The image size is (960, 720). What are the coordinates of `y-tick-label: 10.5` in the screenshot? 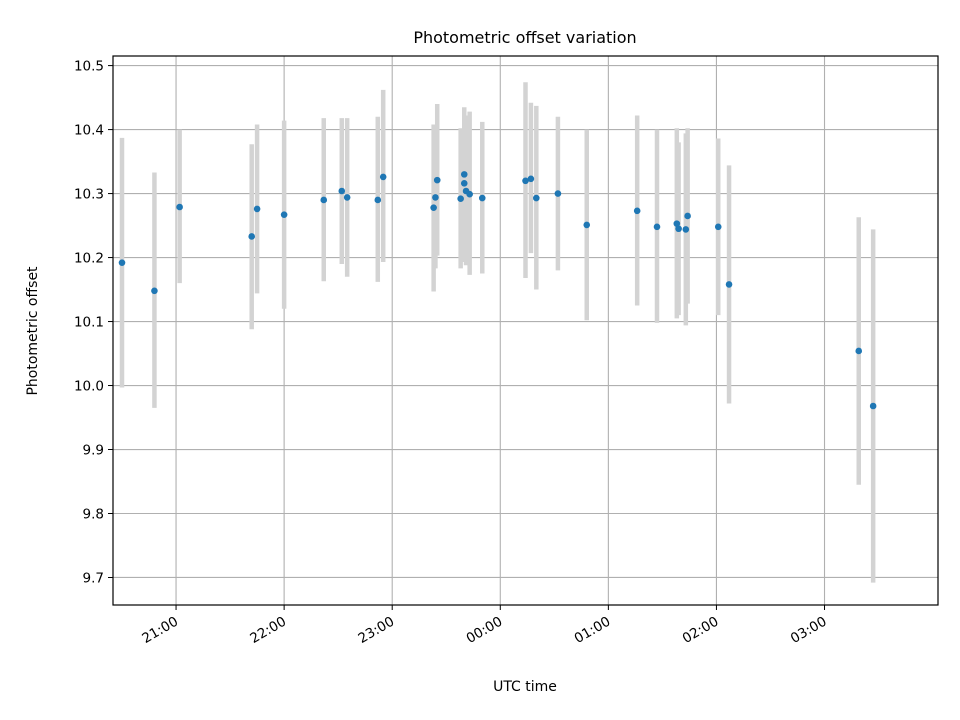 It's located at (89, 67).